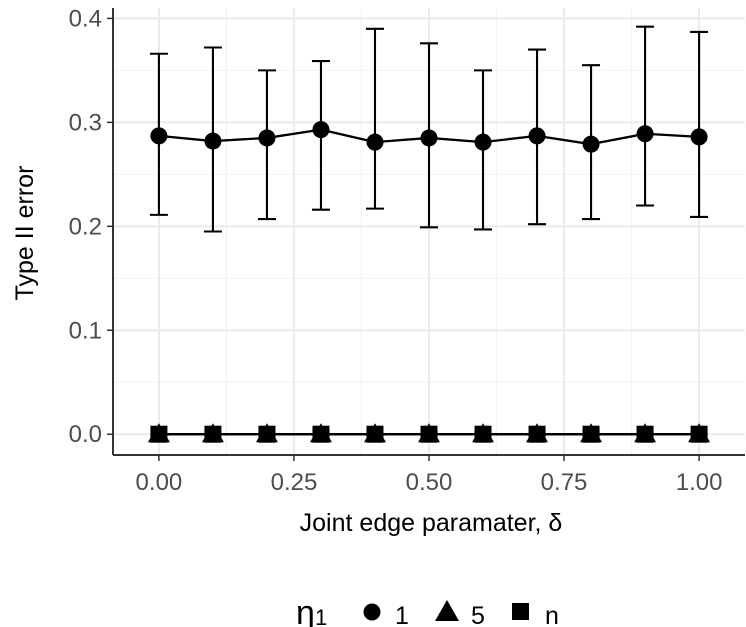 The image size is (746, 627). Describe the element at coordinates (520, 611) in the screenshot. I see `legend-square-marker` at that location.